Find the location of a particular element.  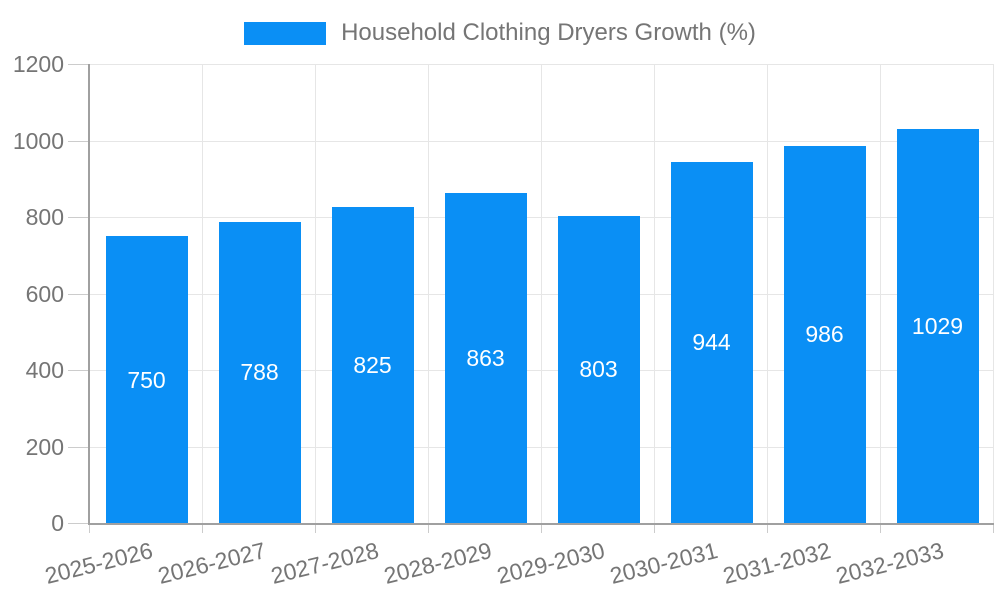

y-axis-label: 200 is located at coordinates (44, 446).